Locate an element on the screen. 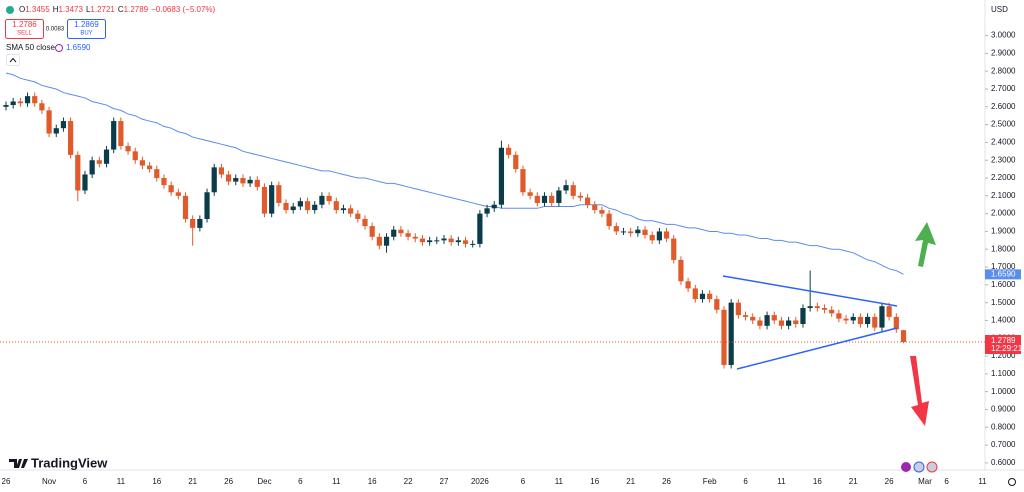  y-tick-label: 2.5000 is located at coordinates (1003, 124).